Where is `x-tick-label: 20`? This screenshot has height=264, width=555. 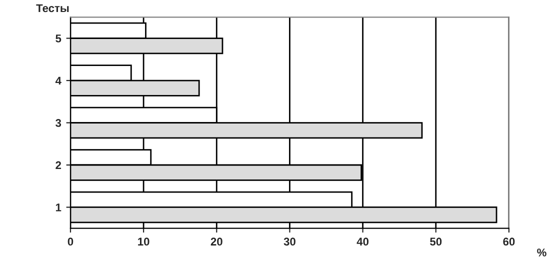
x-tick-label: 20 is located at coordinates (216, 242).